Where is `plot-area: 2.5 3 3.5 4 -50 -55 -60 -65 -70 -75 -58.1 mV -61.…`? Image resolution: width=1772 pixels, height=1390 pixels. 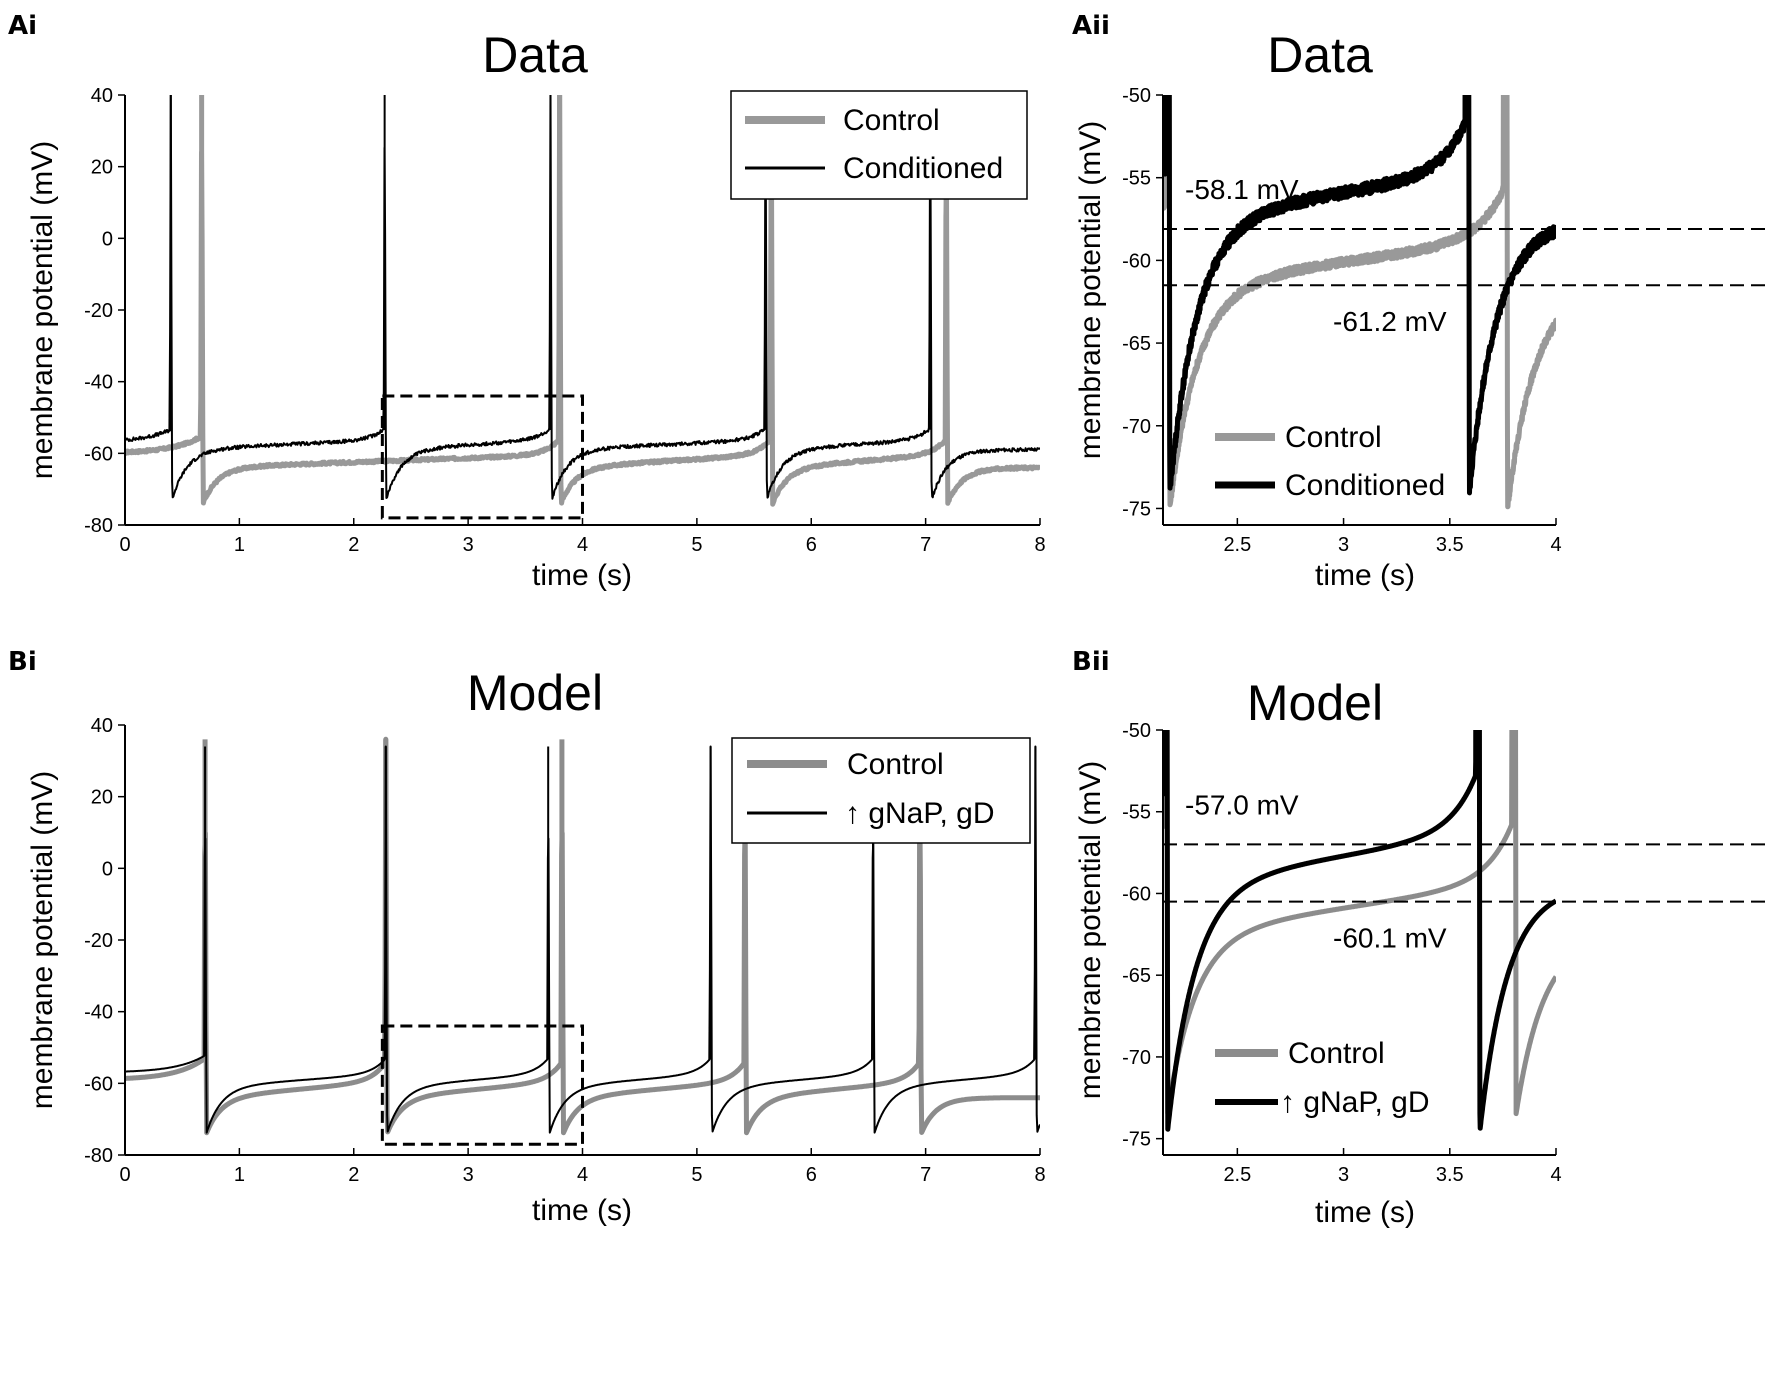 plot-area: 2.5 3 3.5 4 -50 -55 -60 -65 -70 -75 -58.1 mV -61.… is located at coordinates (1447, 320).